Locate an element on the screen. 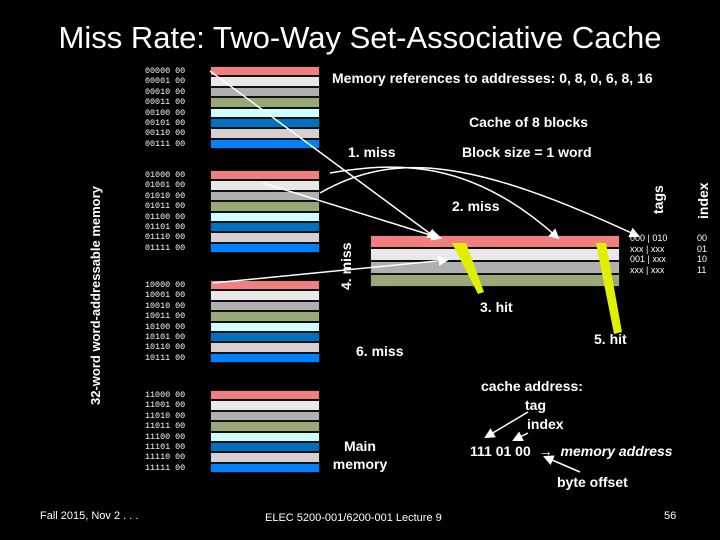 This screenshot has width=720, height=540. memory-address: 01010 00 is located at coordinates (165, 195).